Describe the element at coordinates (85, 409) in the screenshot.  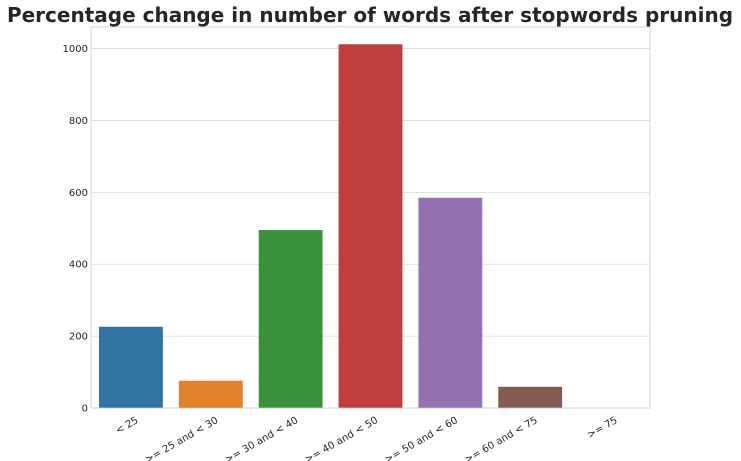
I see `y-tick-label: 0` at that location.